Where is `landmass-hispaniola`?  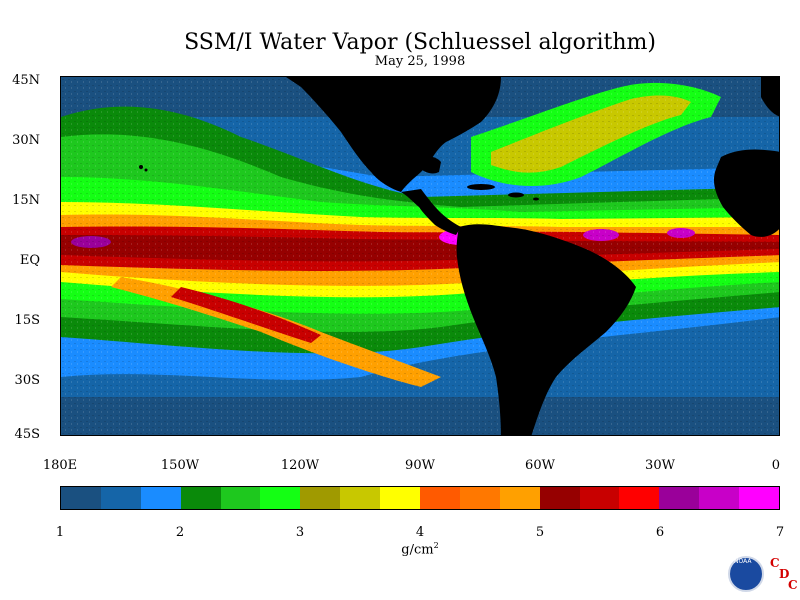
landmass-hispaniola is located at coordinates (516, 195).